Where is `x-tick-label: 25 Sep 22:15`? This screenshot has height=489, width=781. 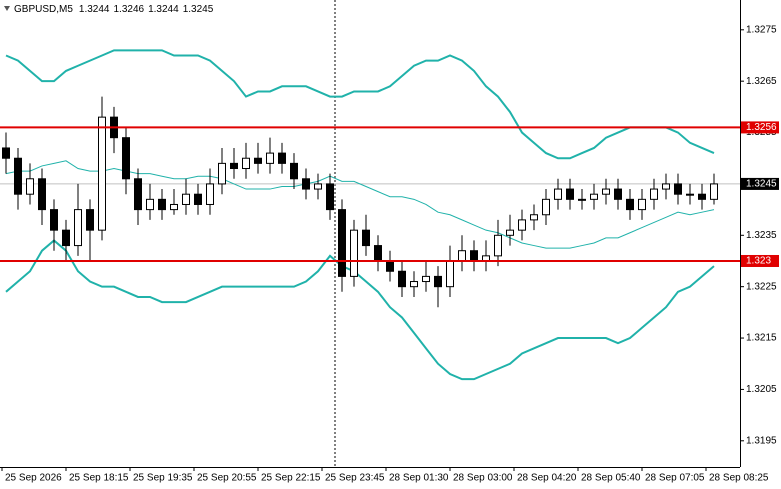
x-tick-label: 25 Sep 22:15 is located at coordinates (291, 478).